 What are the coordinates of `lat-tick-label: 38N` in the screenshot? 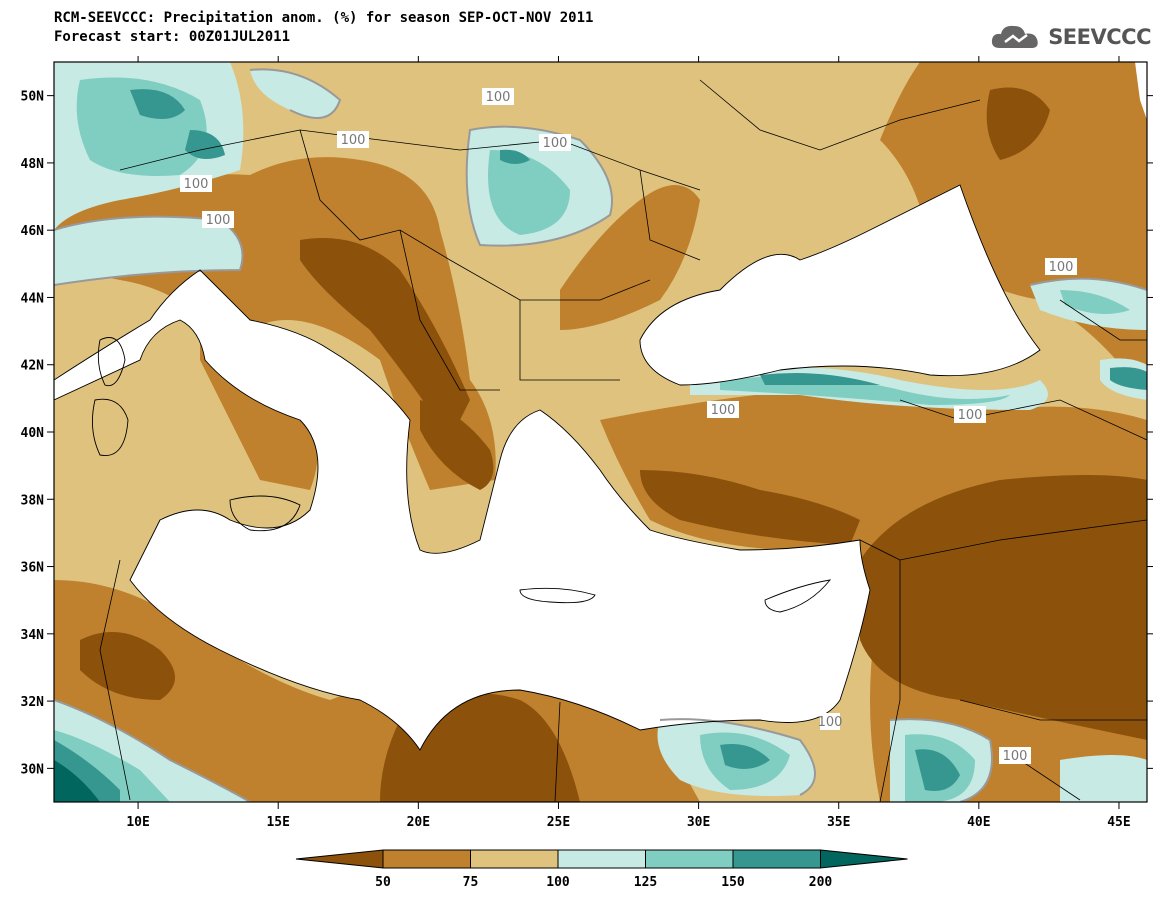 It's located at (33, 500).